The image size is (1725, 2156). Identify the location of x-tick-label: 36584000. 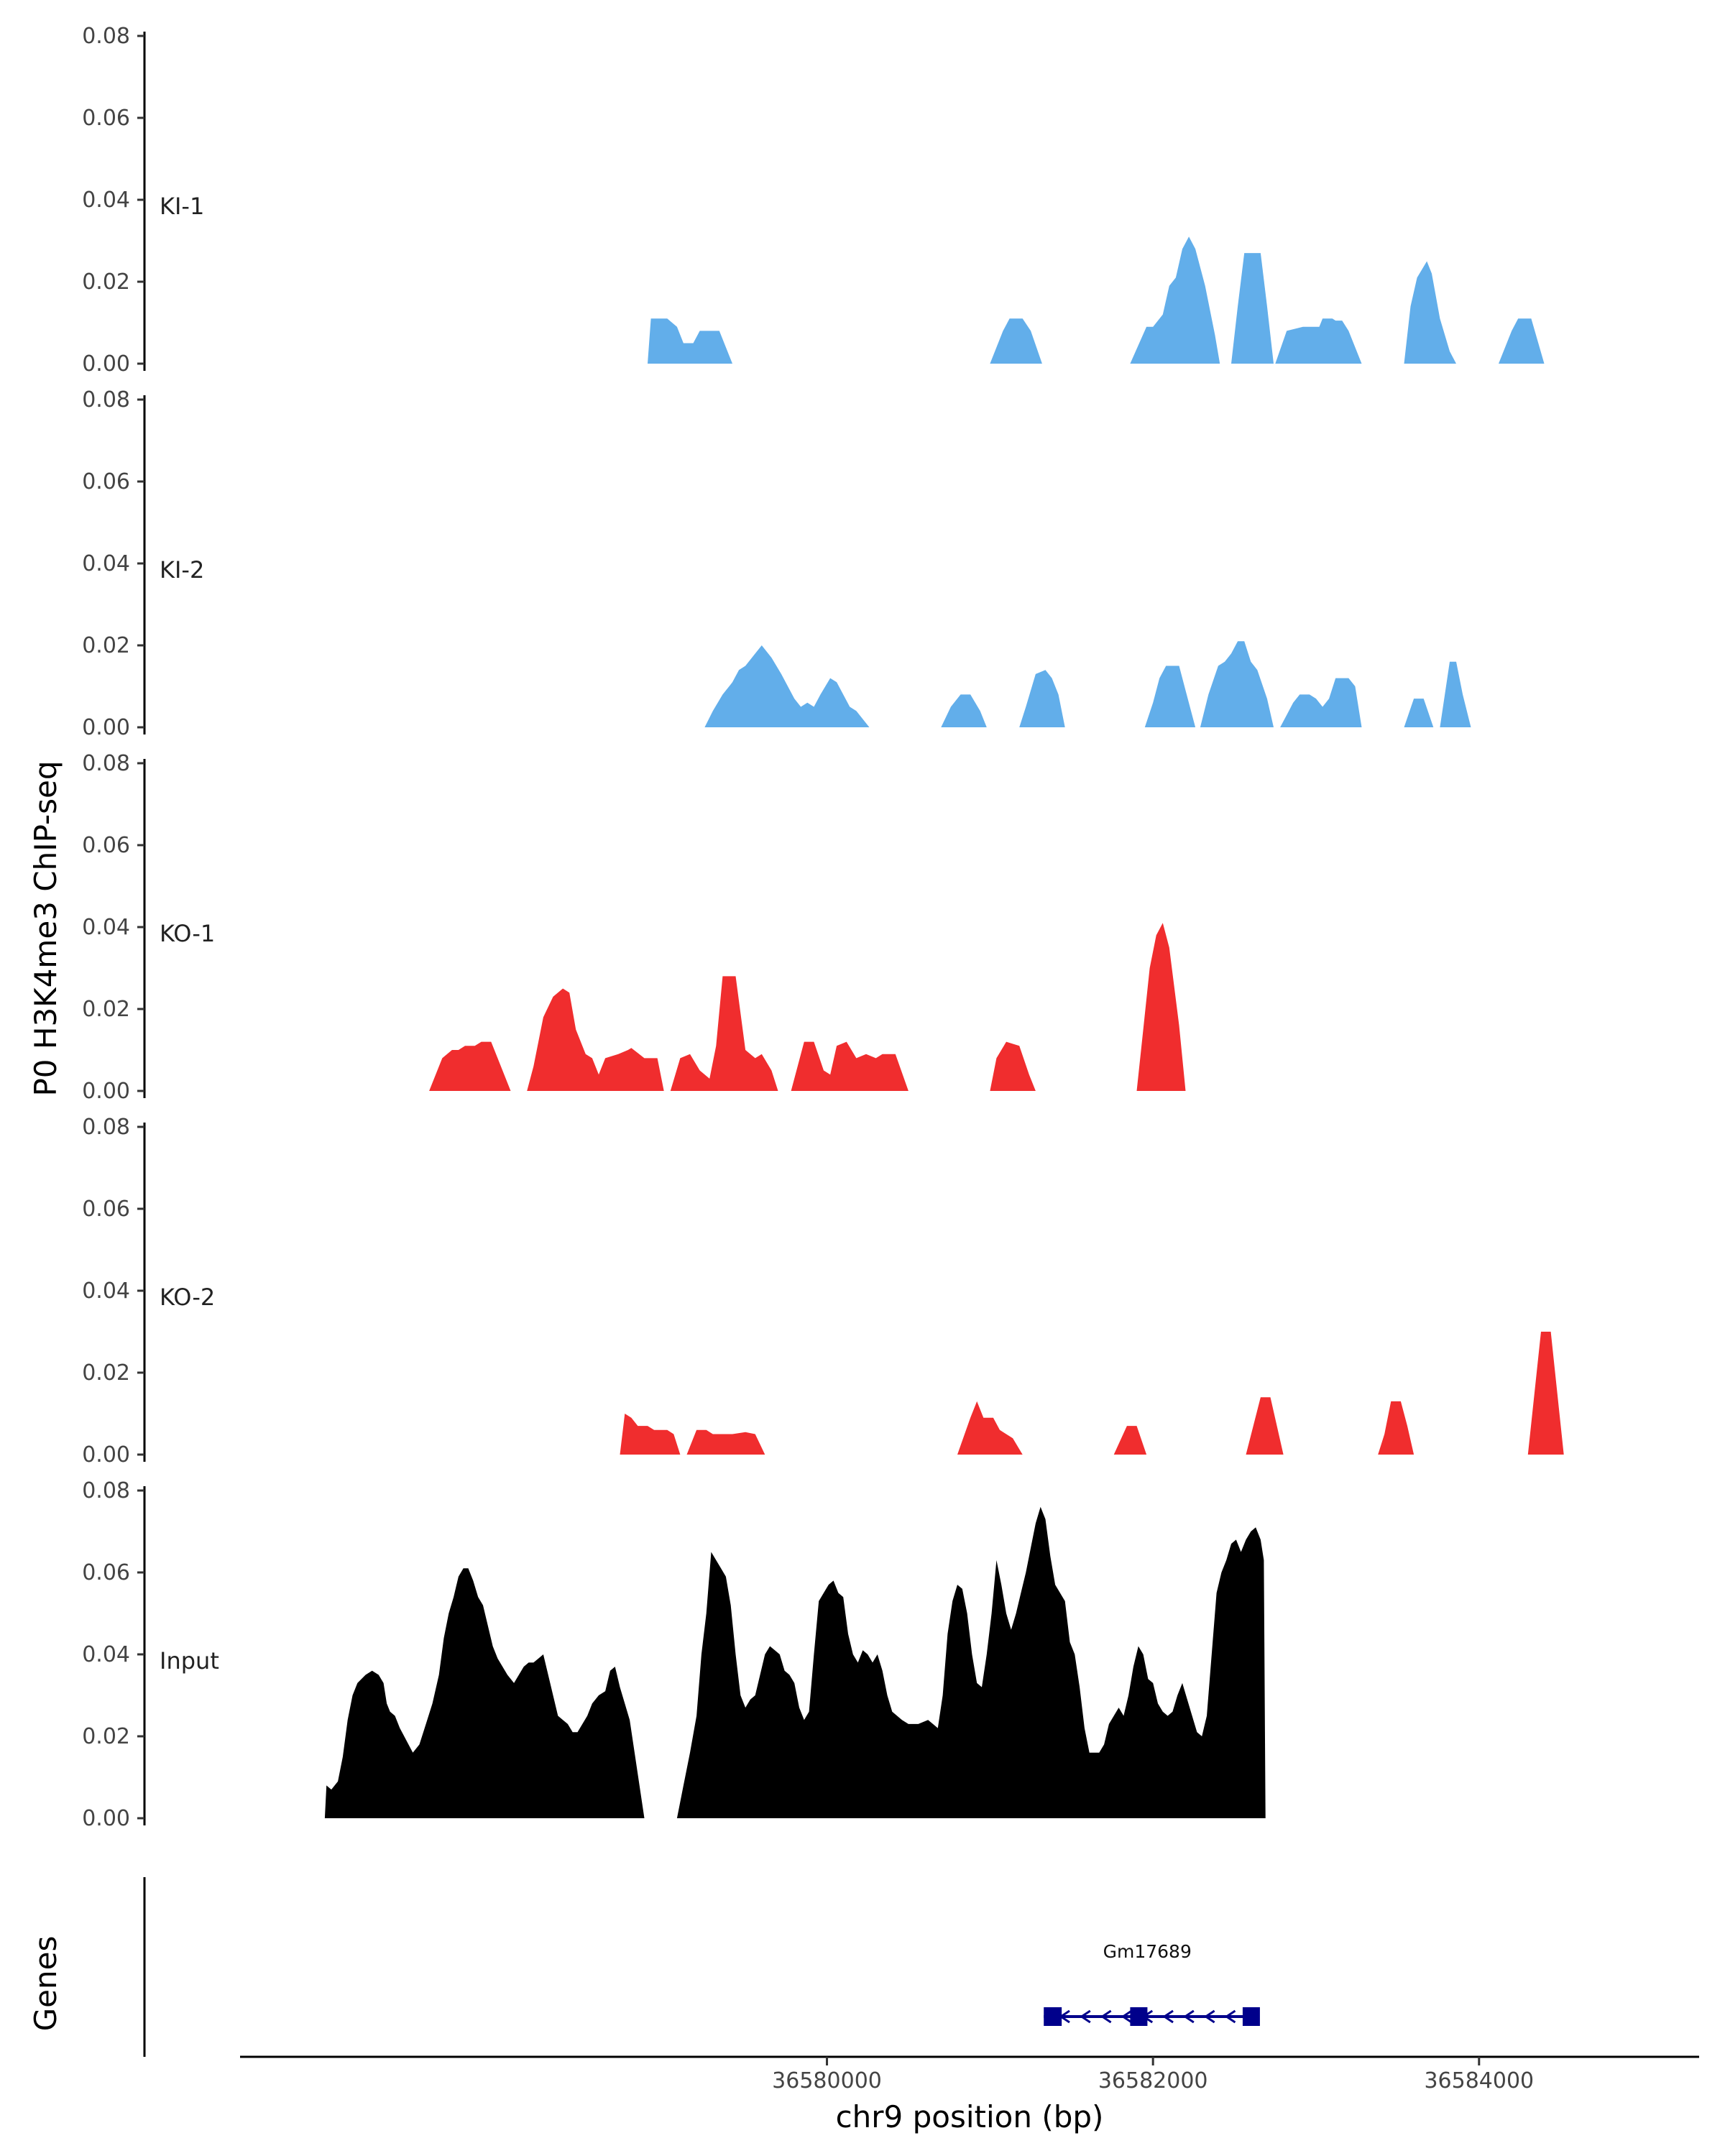
(1479, 2080).